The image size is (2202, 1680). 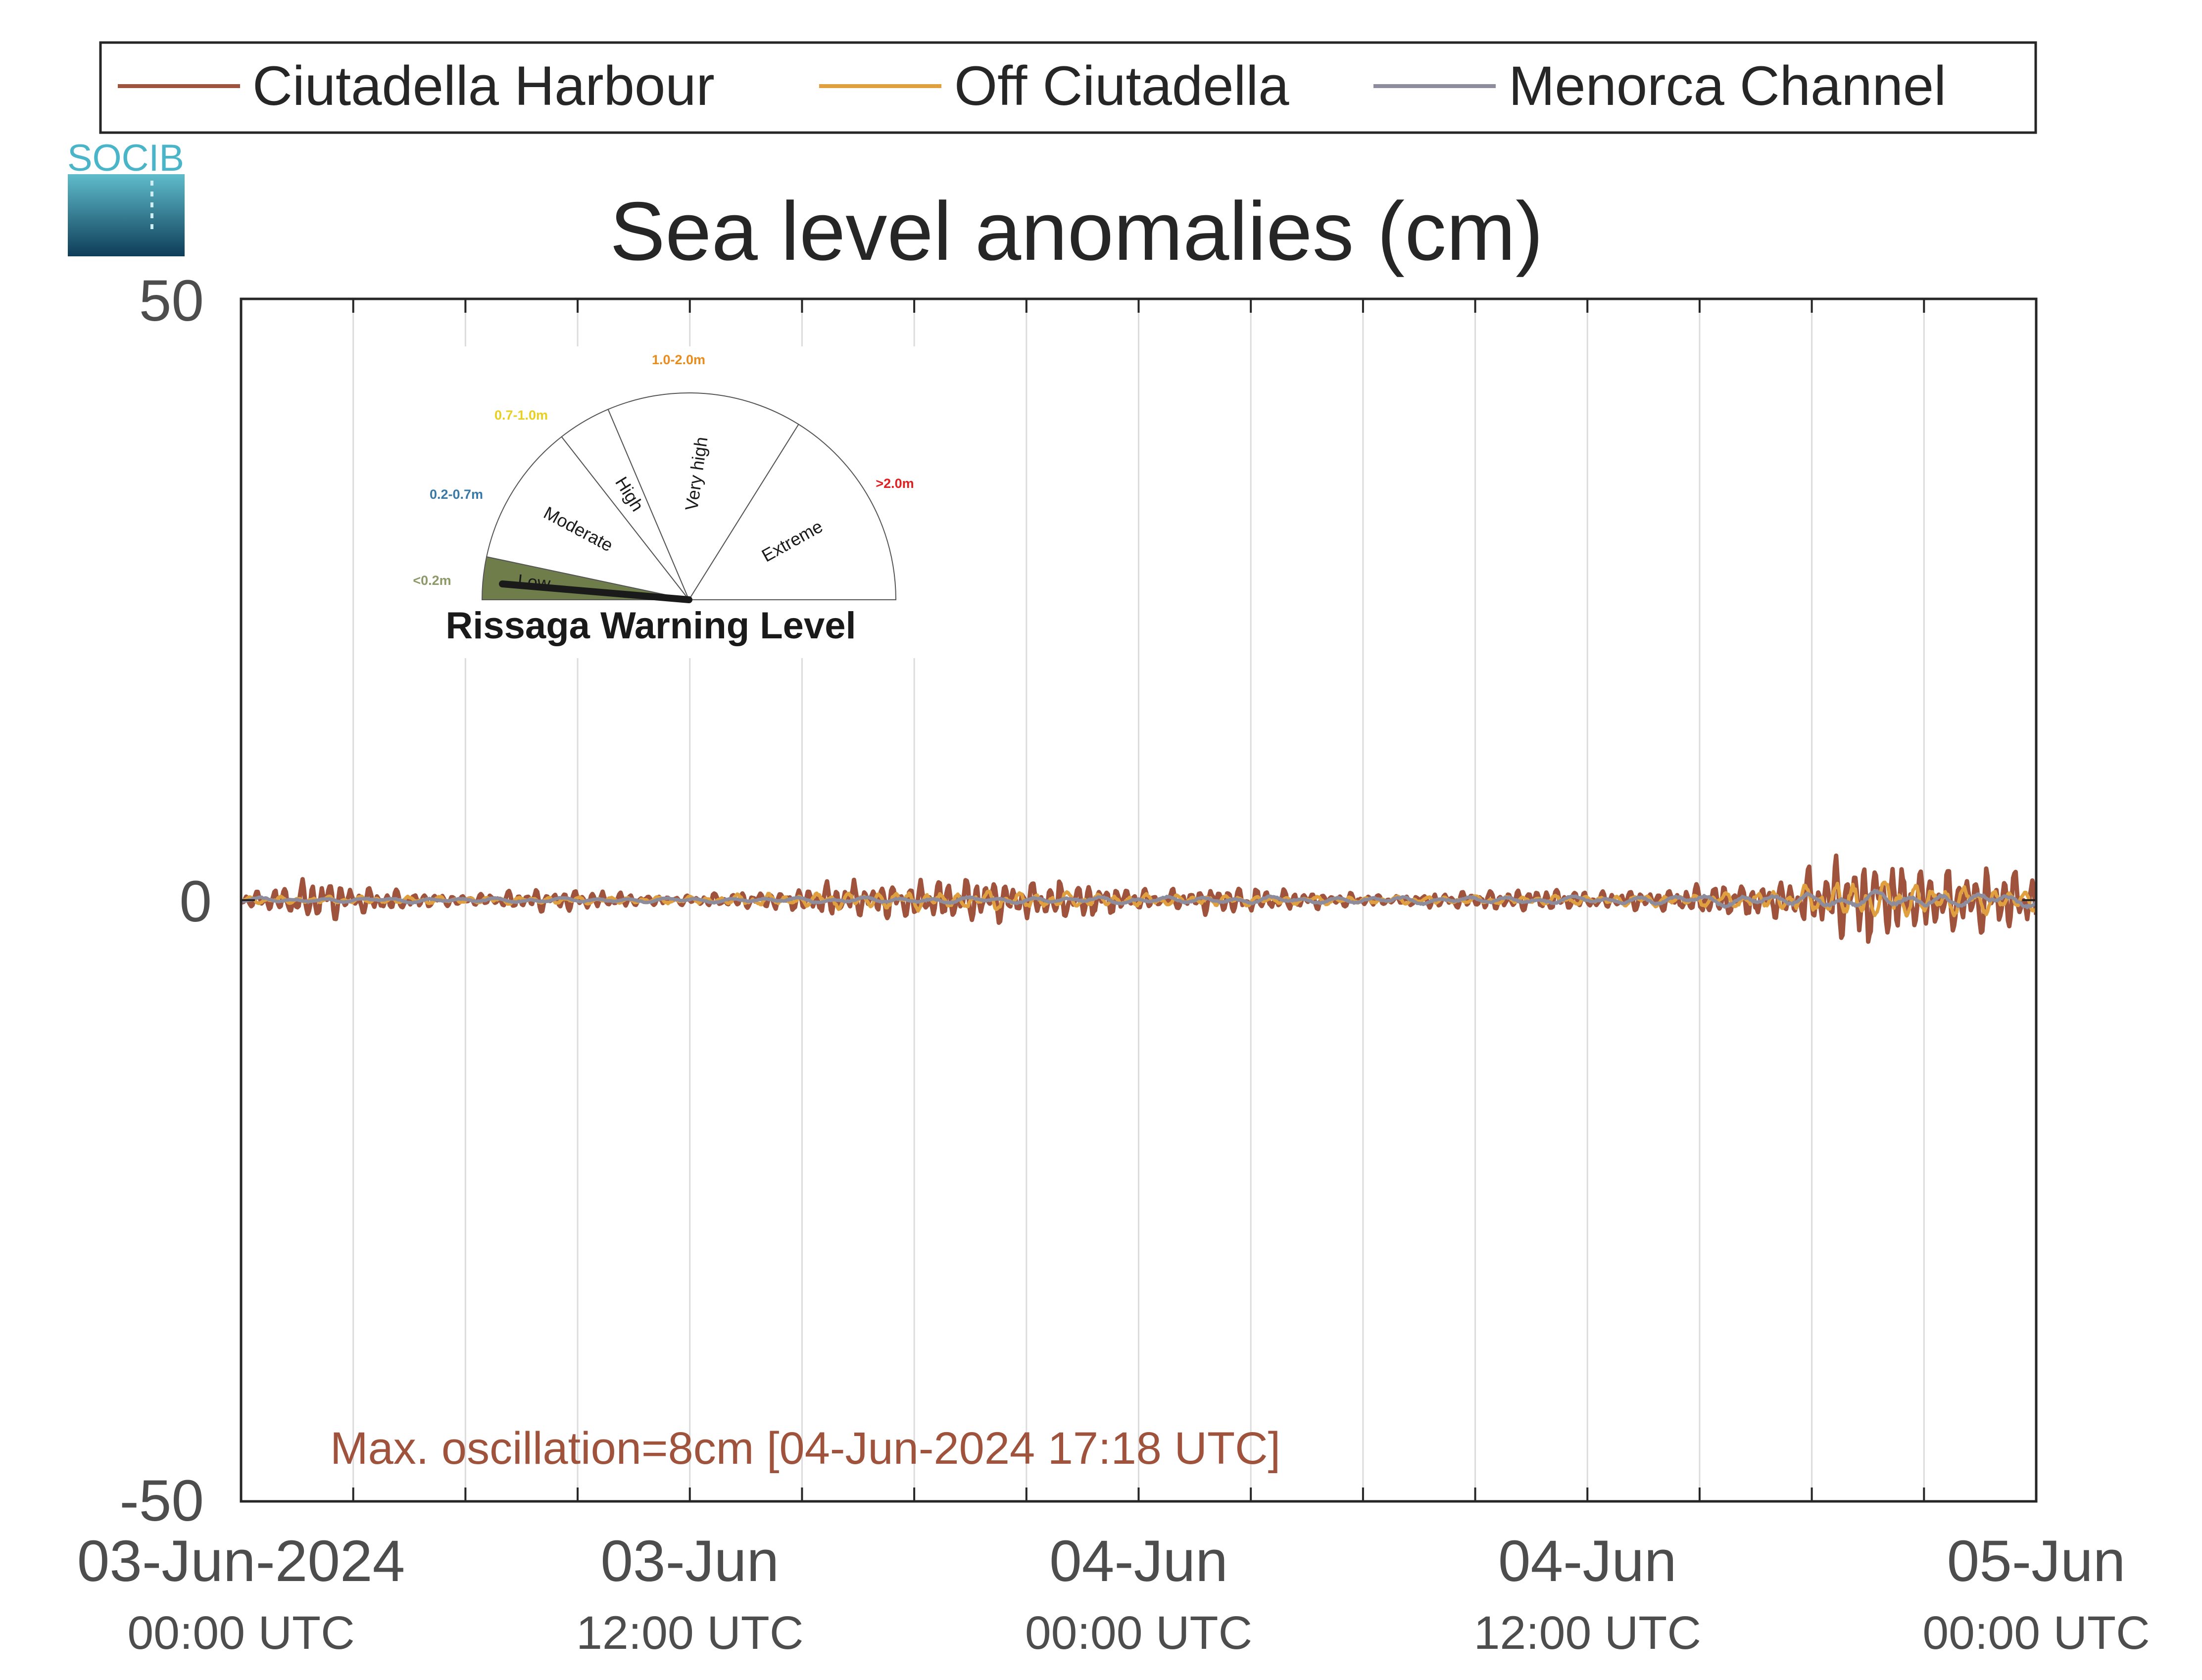 What do you see at coordinates (1727, 86) in the screenshot?
I see `legend-label-menorca-channel: Menorca Channel` at bounding box center [1727, 86].